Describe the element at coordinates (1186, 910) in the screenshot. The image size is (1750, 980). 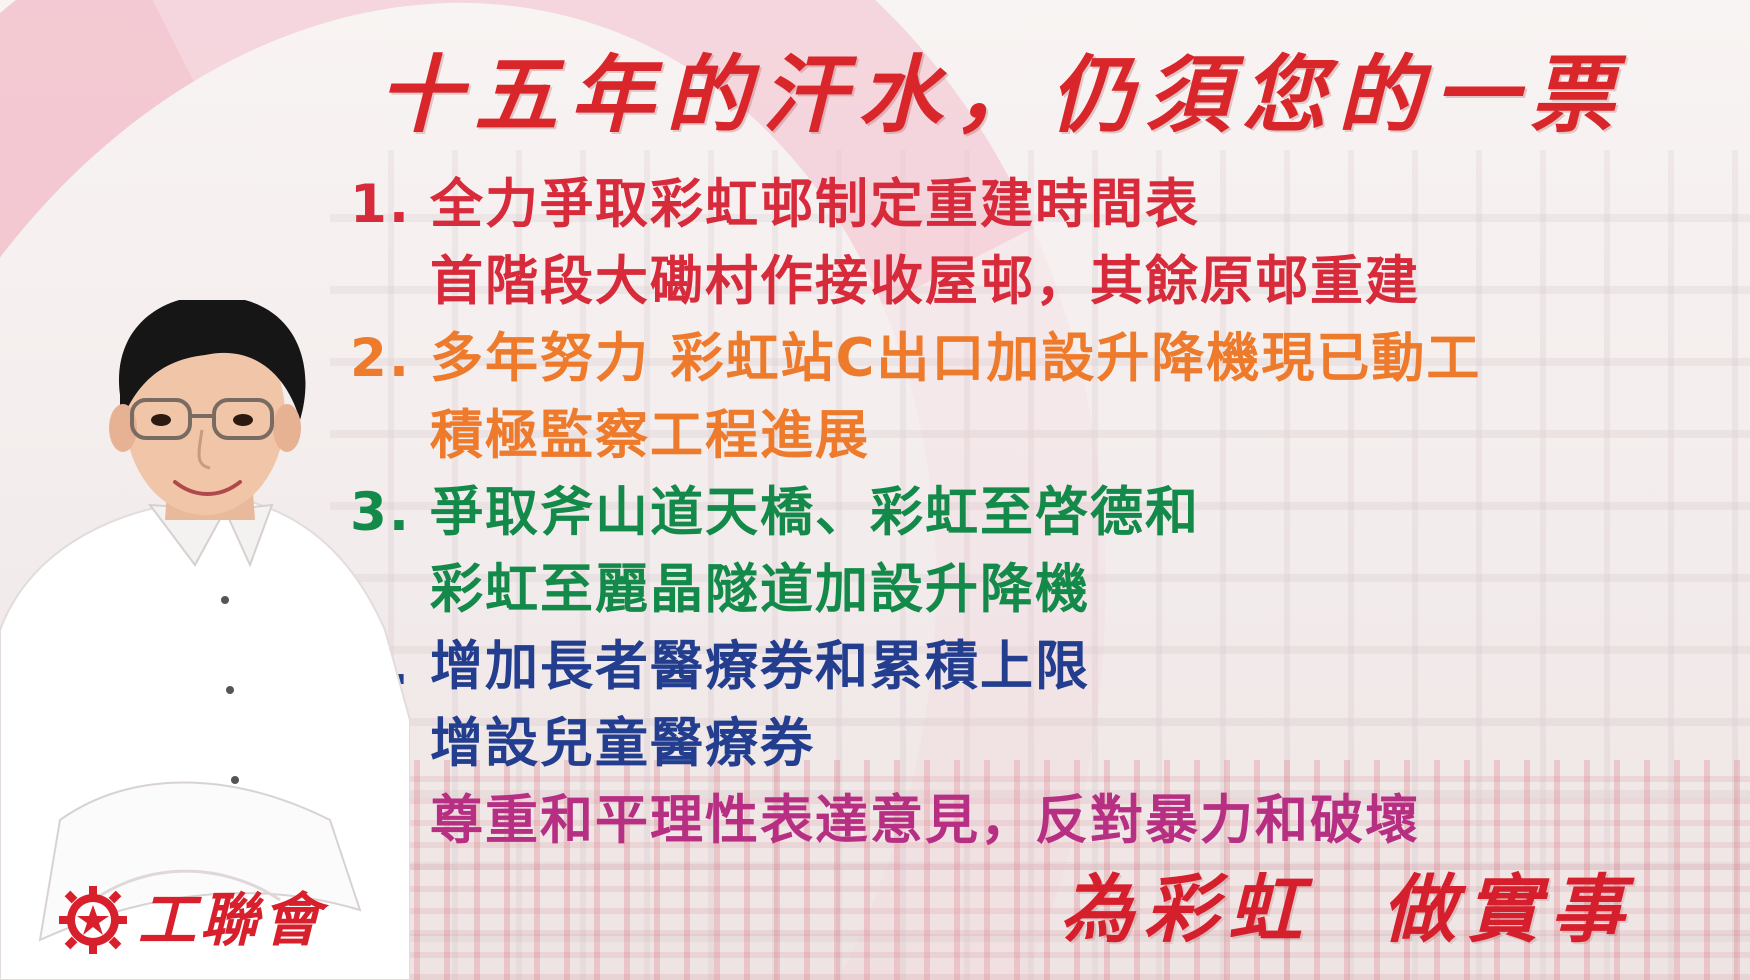
I see `motto-part-1: 為彩虹` at that location.